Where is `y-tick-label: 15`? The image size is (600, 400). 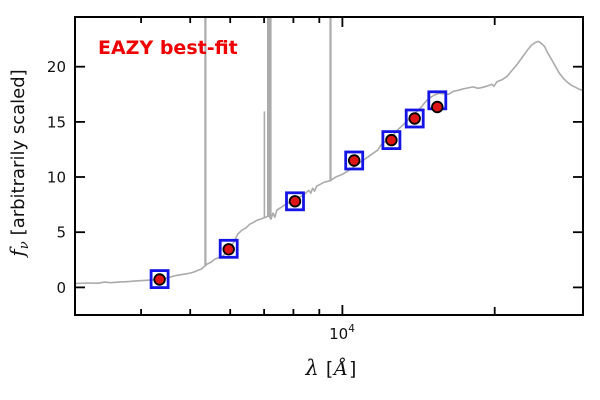
y-tick-label: 15 is located at coordinates (56, 122).